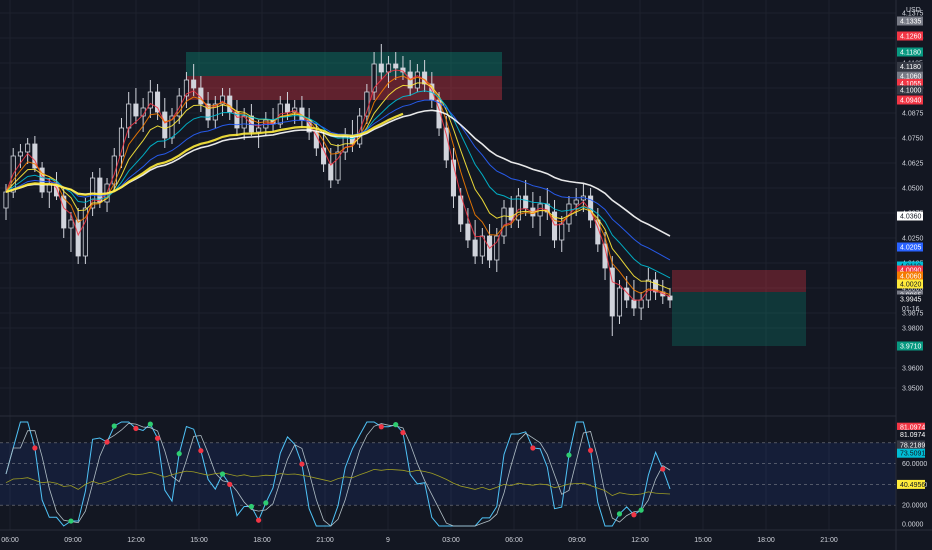 This screenshot has width=932, height=550. I want to click on price-tag-label: 3.9710, so click(911, 347).